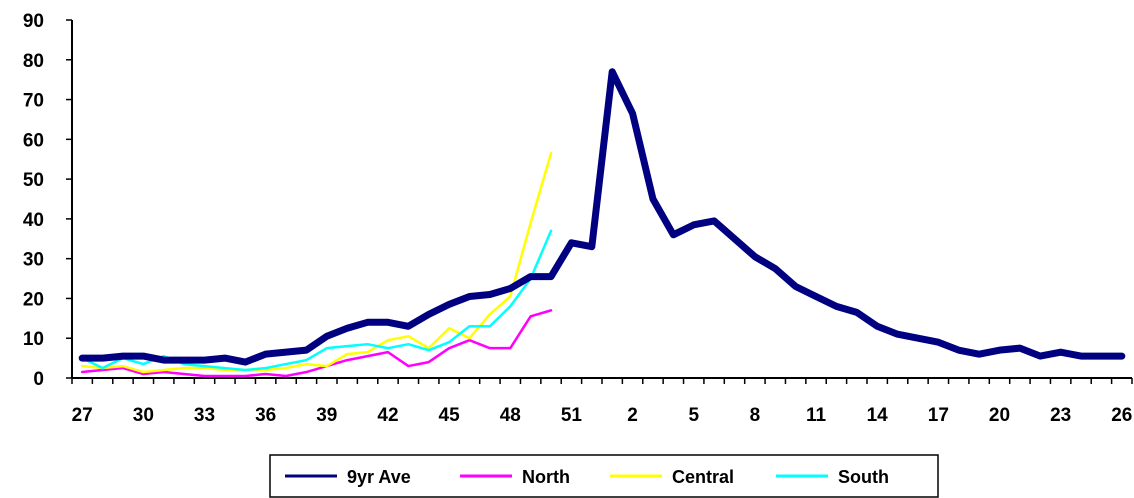 This screenshot has width=1134, height=498. What do you see at coordinates (999, 415) in the screenshot?
I see `x-tick-label: 20` at bounding box center [999, 415].